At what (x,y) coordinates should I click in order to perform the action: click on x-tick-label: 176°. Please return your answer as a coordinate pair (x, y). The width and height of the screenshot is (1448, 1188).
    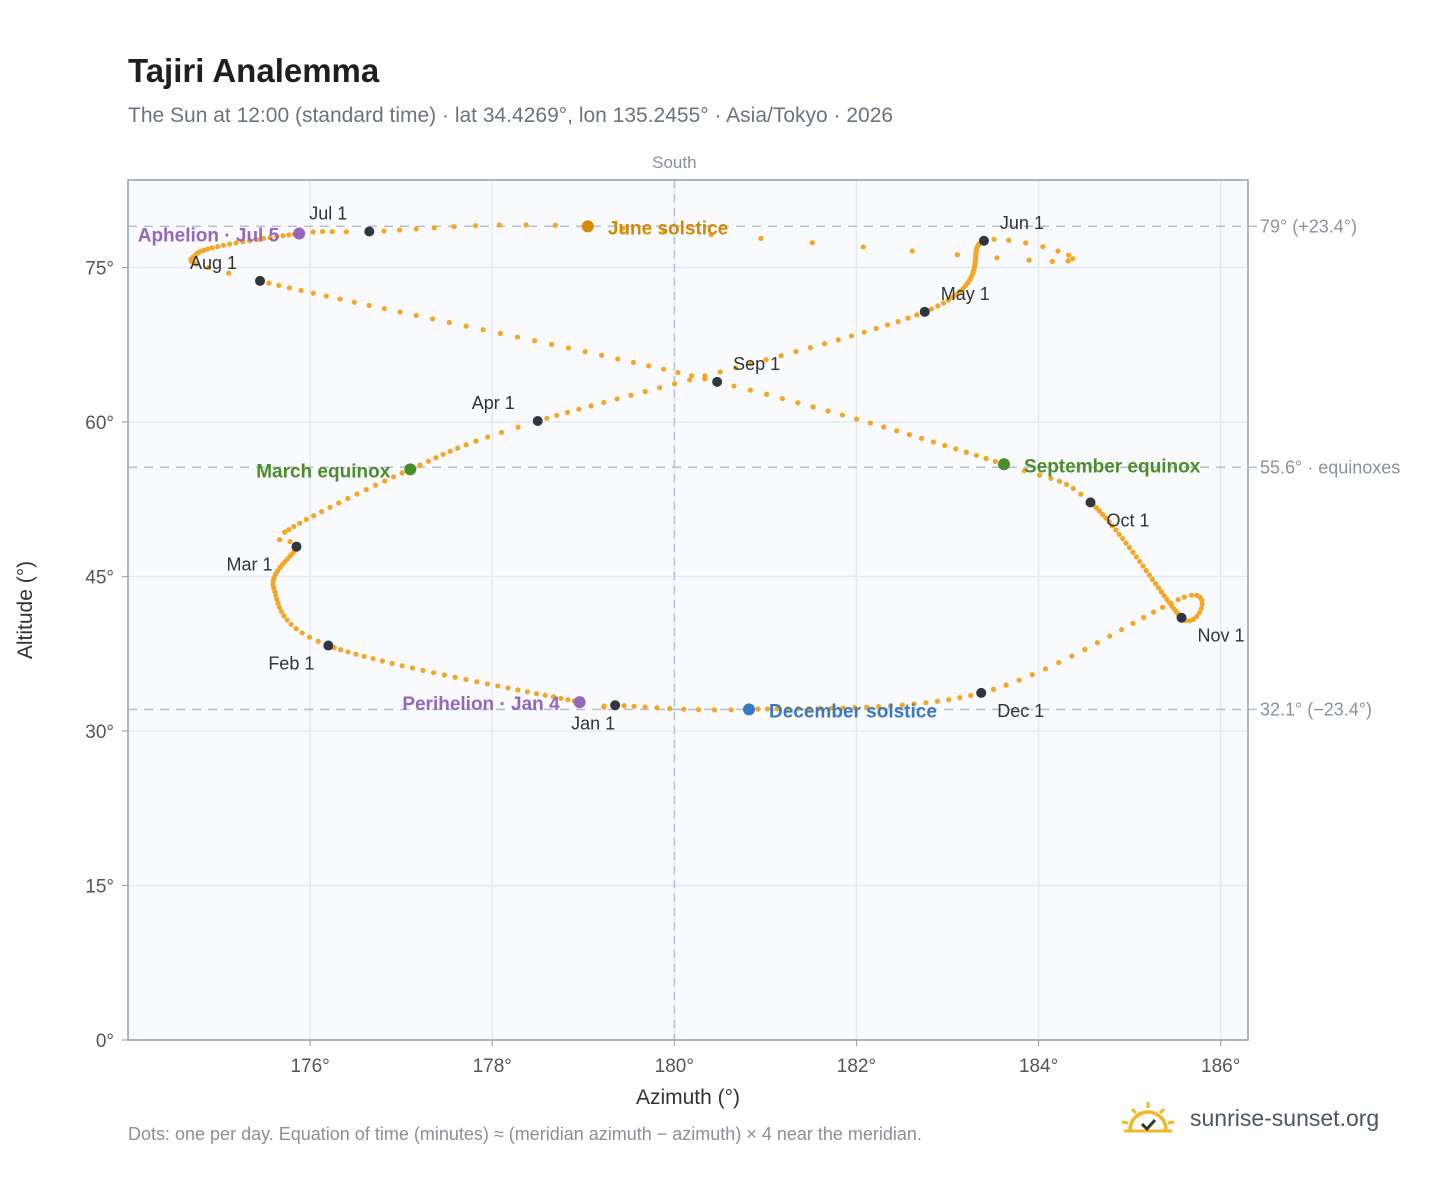
    Looking at the image, I should click on (309, 1066).